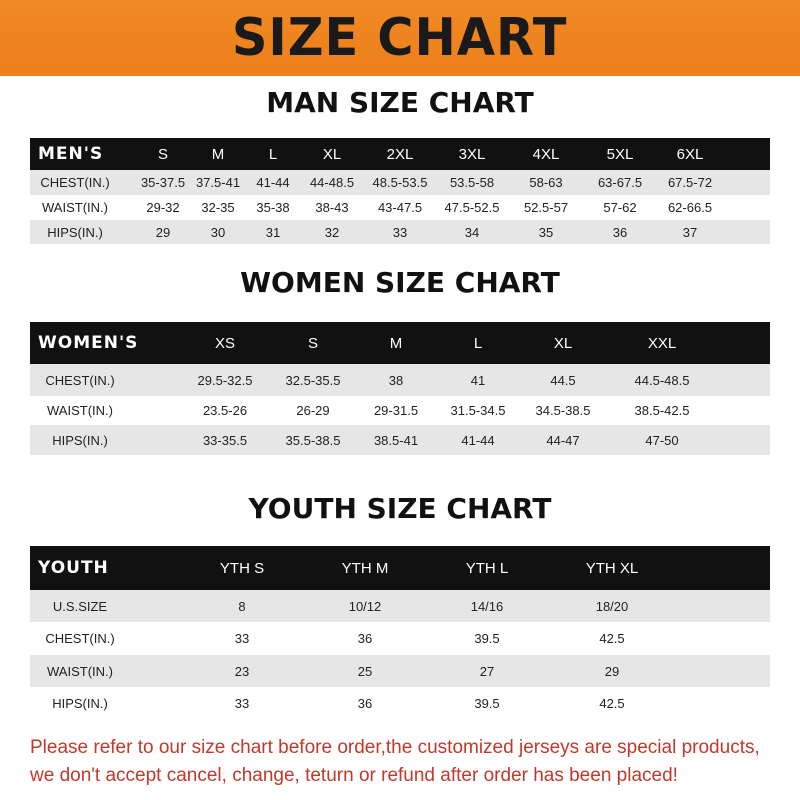 The height and width of the screenshot is (800, 800). What do you see at coordinates (612, 568) in the screenshot?
I see `size-header-cell: YTH XL` at bounding box center [612, 568].